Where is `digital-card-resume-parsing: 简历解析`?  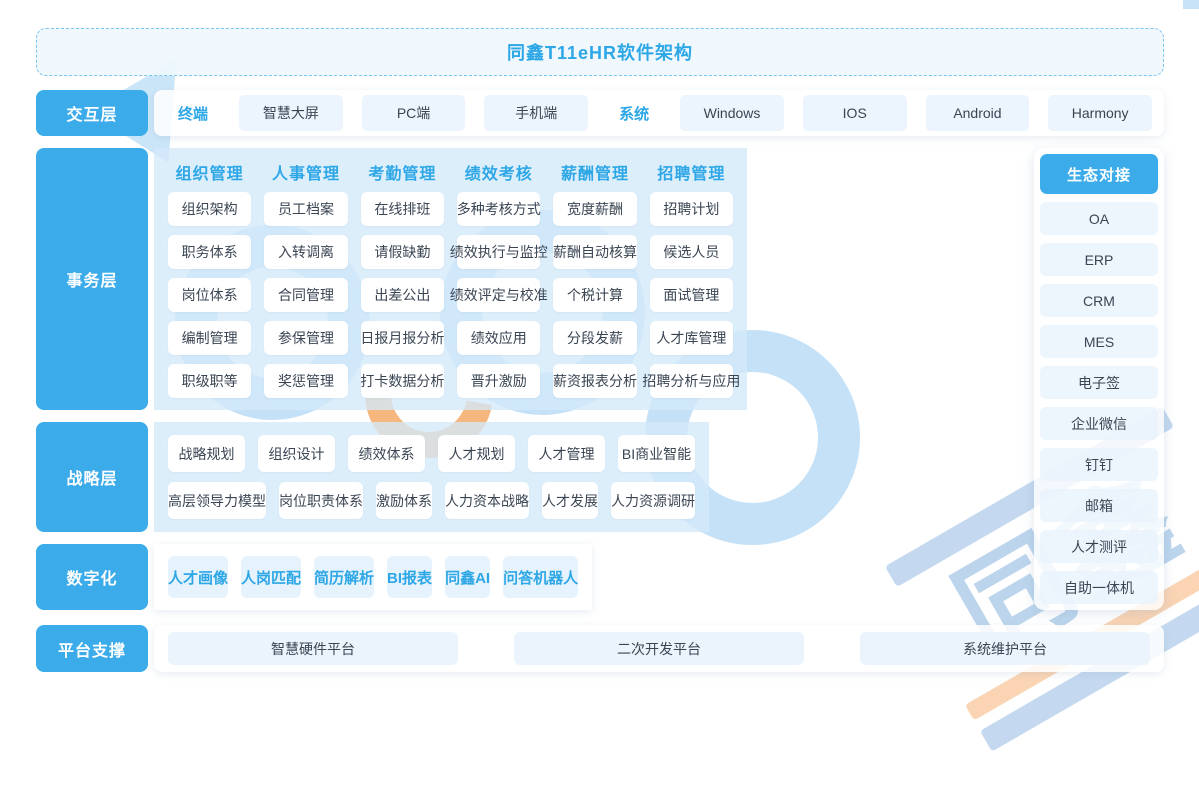
digital-card-resume-parsing: 简历解析 is located at coordinates (344, 577).